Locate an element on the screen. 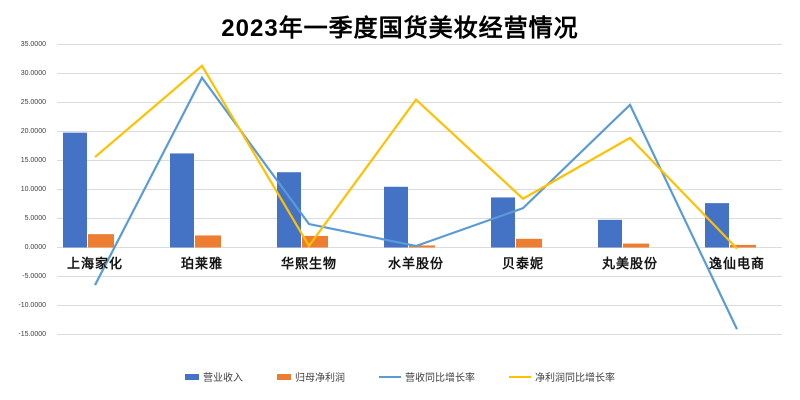 Image resolution: width=800 pixels, height=400 pixels. bar-归母净利润-珀莱雅 is located at coordinates (208, 241).